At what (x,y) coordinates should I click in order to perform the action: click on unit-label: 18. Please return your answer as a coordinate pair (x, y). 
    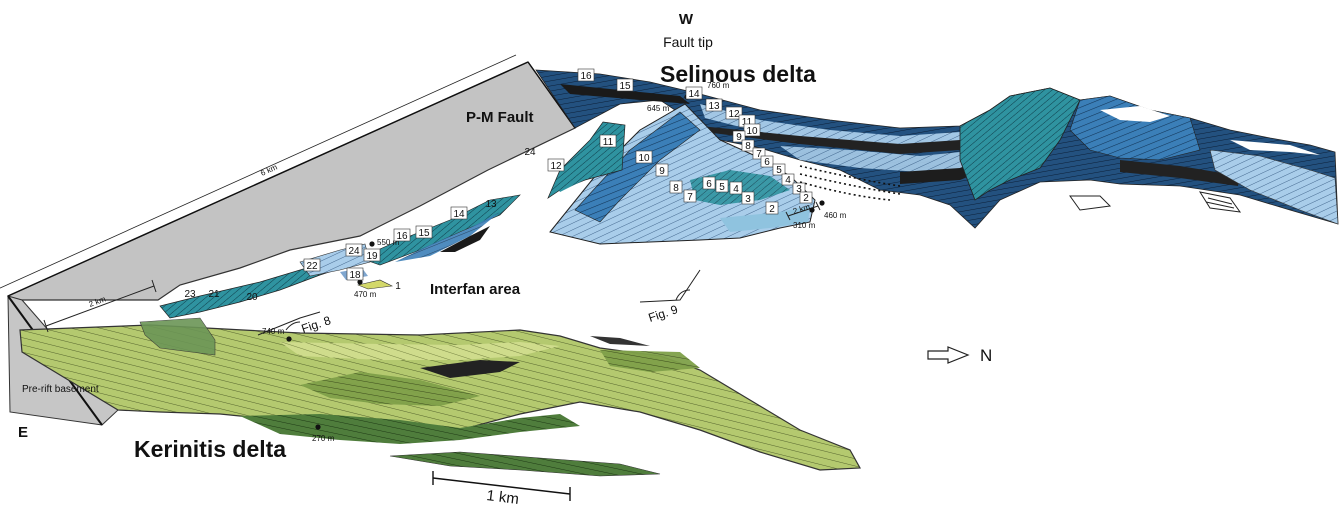
    Looking at the image, I should click on (355, 274).